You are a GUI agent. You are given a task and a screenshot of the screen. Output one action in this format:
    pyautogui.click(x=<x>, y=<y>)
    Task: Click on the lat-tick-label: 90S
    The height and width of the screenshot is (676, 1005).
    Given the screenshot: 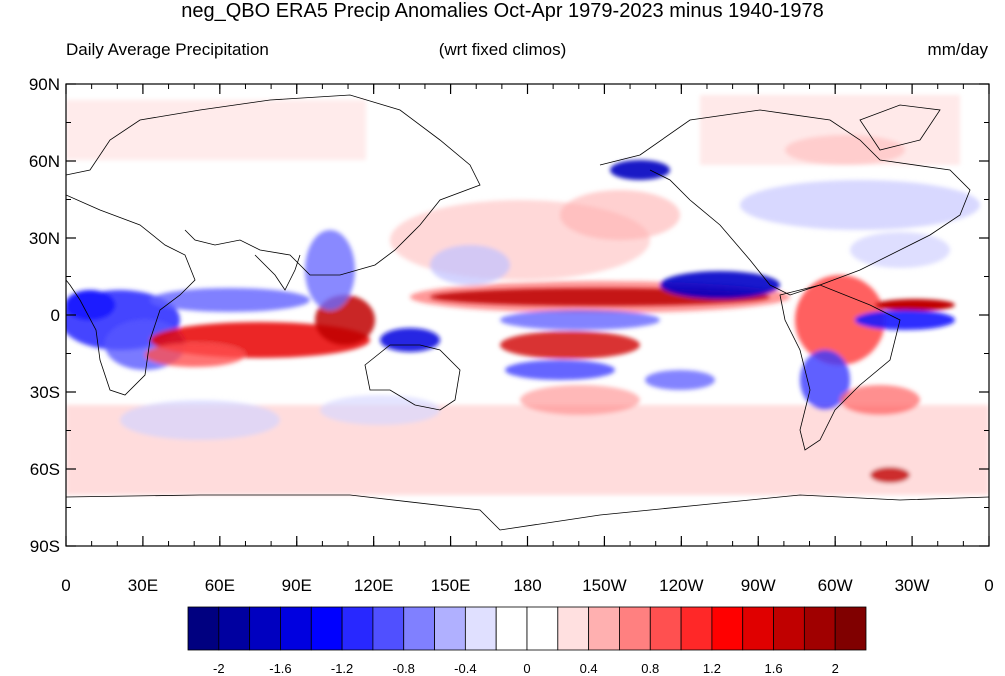 What is the action you would take?
    pyautogui.click(x=45, y=546)
    